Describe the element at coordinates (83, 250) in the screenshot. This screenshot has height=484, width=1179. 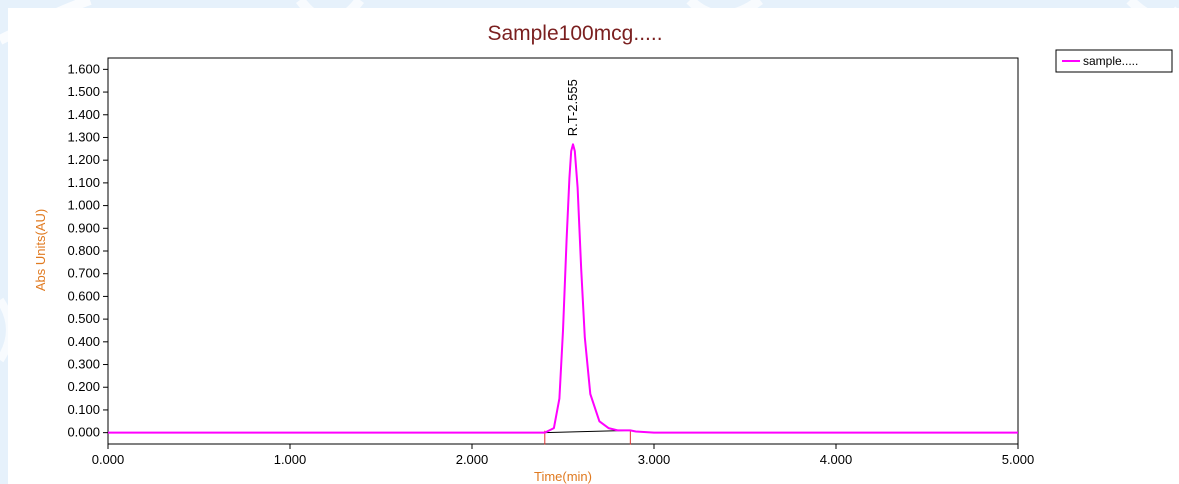
I see `y-tick-label: 0.800` at that location.